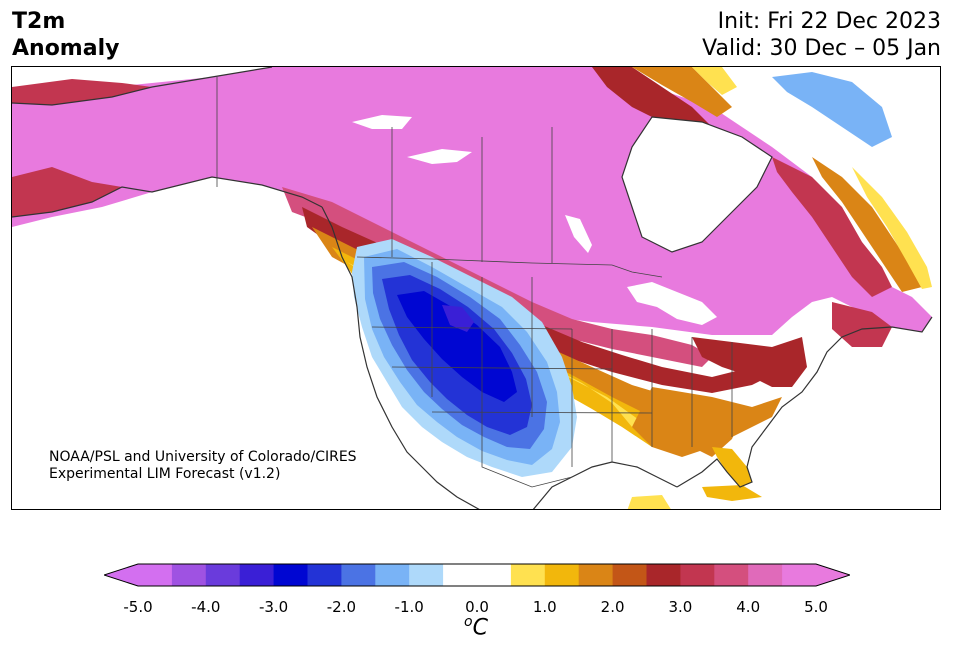 This screenshot has height=656, width=953. I want to click on alaska-warm-band, so click(67, 192).